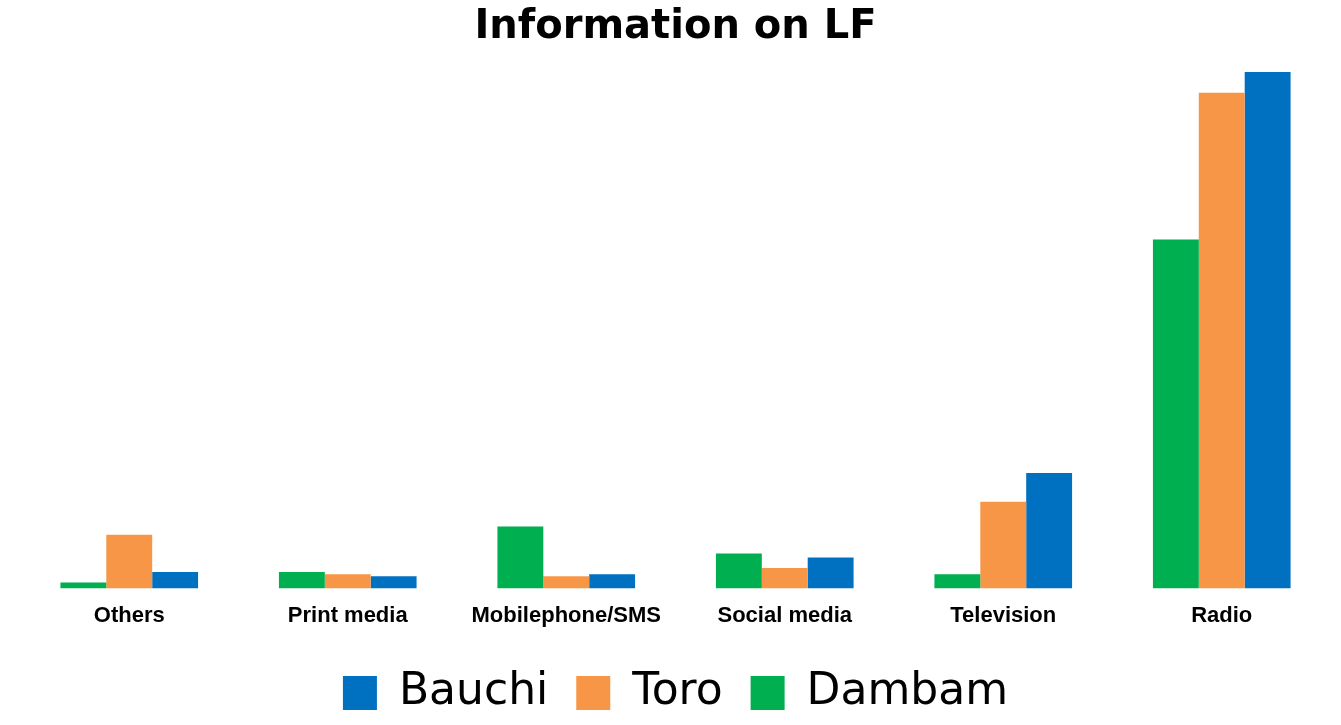 The image size is (1341, 725). Describe the element at coordinates (675, 24) in the screenshot. I see `chart-title: Information on LF` at that location.